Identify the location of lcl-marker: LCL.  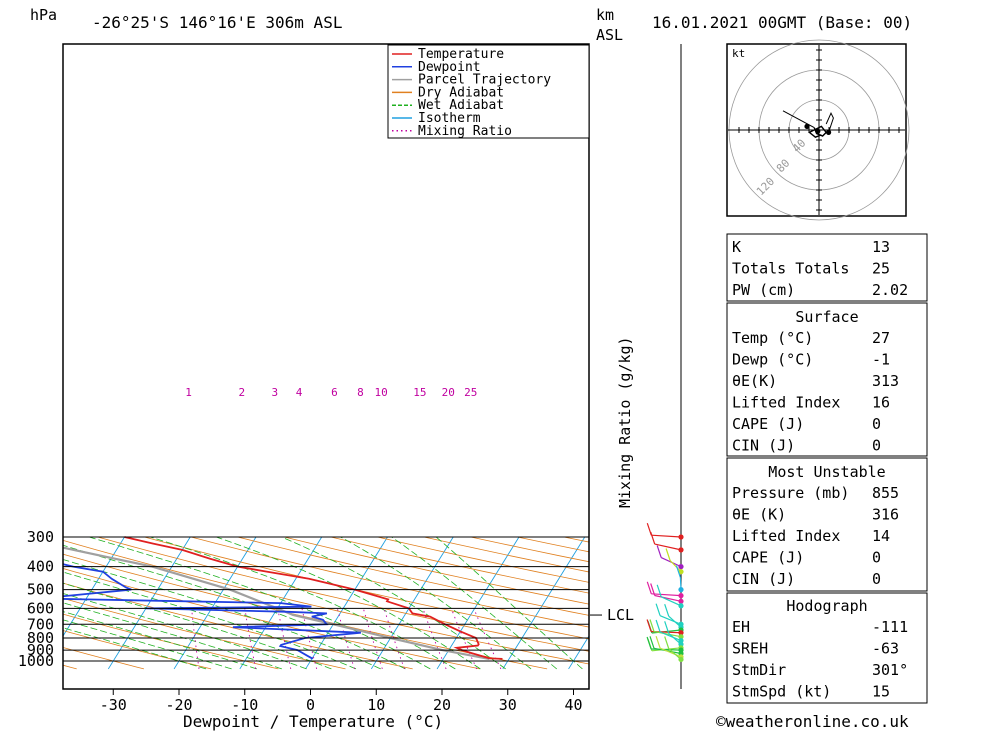
(612, 615).